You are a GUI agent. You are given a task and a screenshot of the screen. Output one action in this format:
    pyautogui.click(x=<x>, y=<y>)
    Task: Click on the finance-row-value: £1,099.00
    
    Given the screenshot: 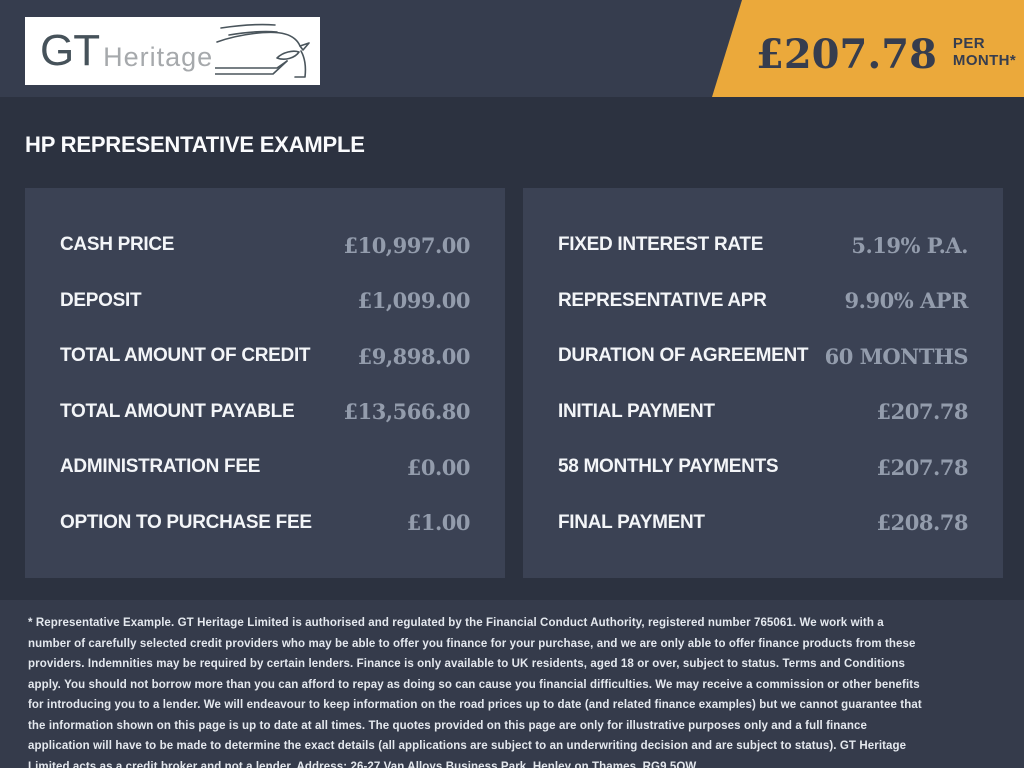 What is the action you would take?
    pyautogui.click(x=414, y=301)
    